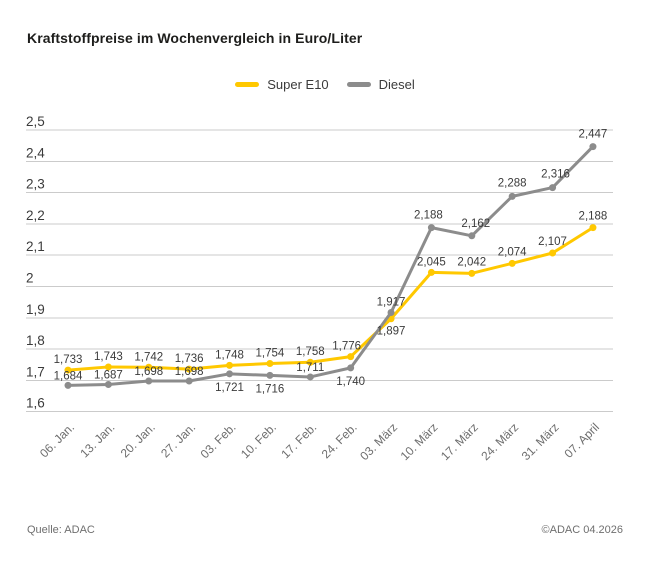  What do you see at coordinates (540, 441) in the screenshot?
I see `x-axis-tick-label: 31. März` at bounding box center [540, 441].